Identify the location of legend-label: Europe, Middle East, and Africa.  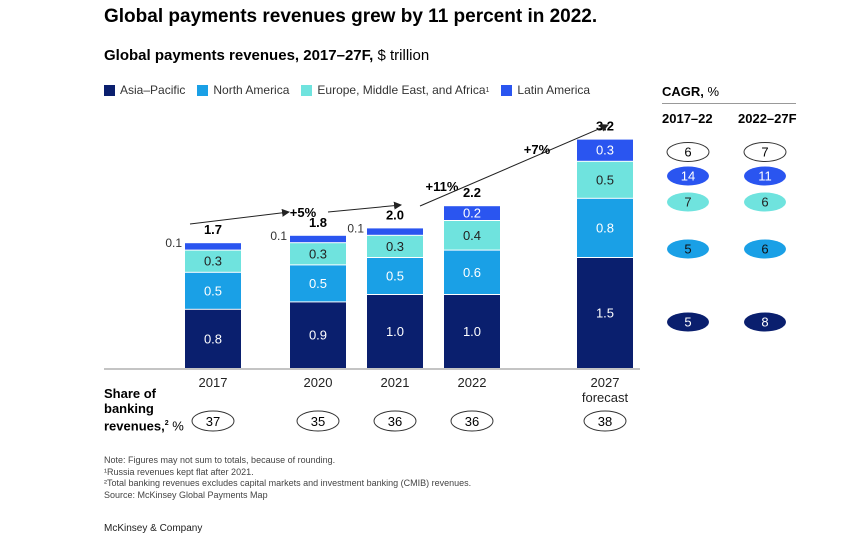
(401, 90).